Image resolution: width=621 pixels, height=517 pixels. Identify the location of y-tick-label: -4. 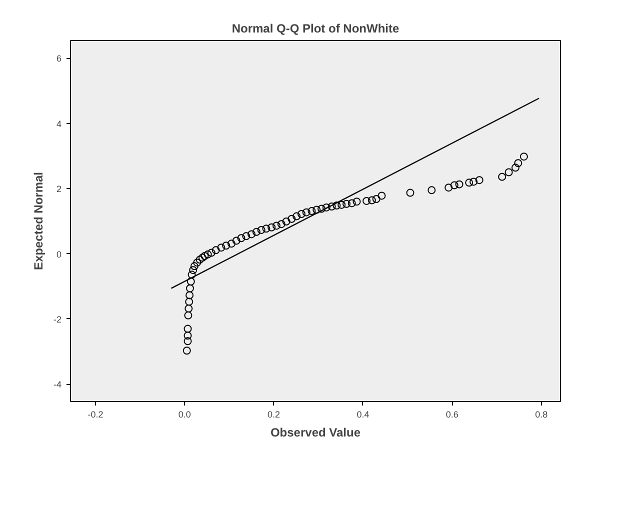
(58, 385).